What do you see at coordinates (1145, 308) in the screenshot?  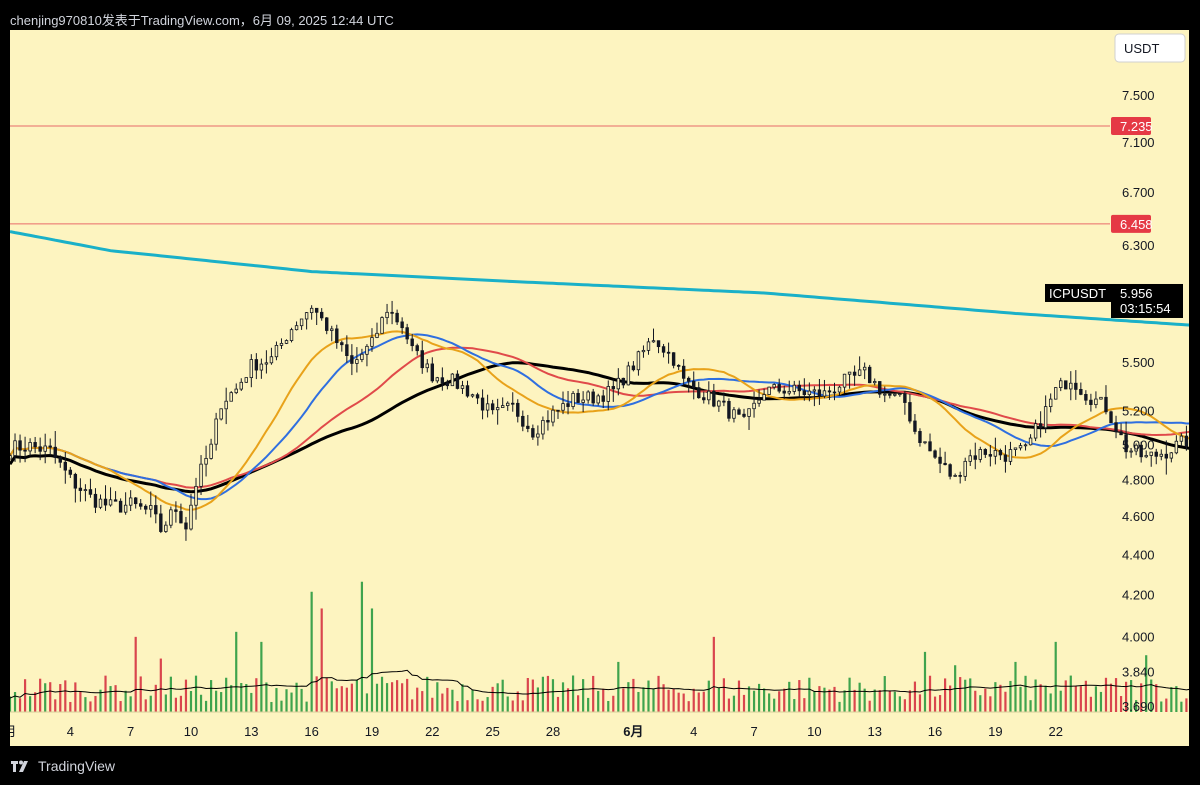 I see `countdown-label: 03:15:54` at bounding box center [1145, 308].